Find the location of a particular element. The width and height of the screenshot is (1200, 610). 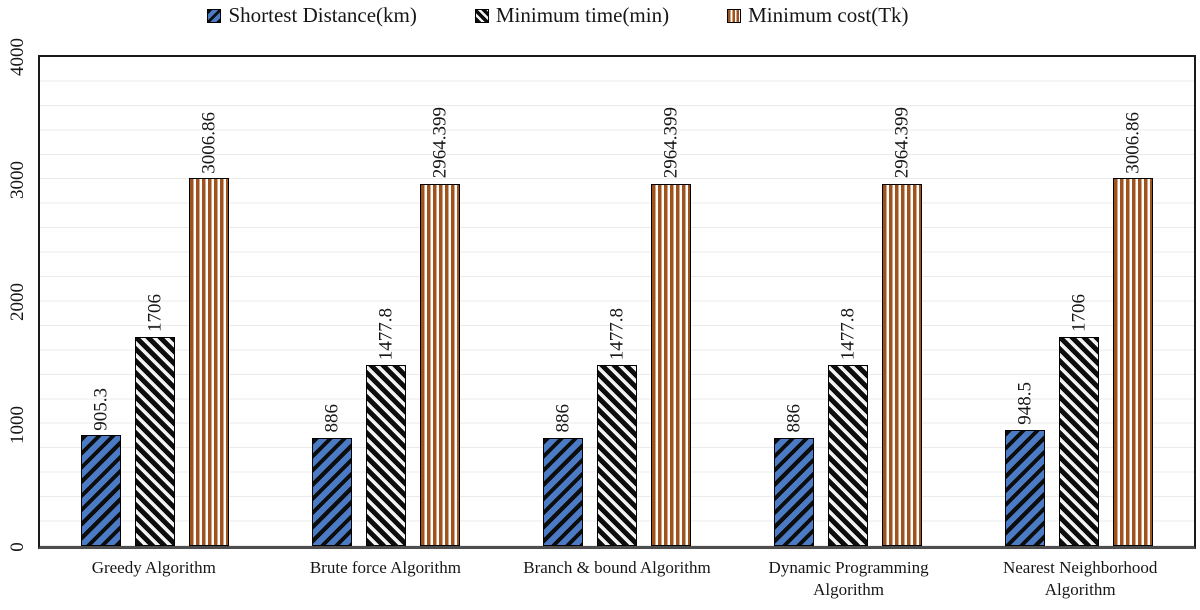

diagonal-down-pattern-swatch-icon is located at coordinates (214, 15).